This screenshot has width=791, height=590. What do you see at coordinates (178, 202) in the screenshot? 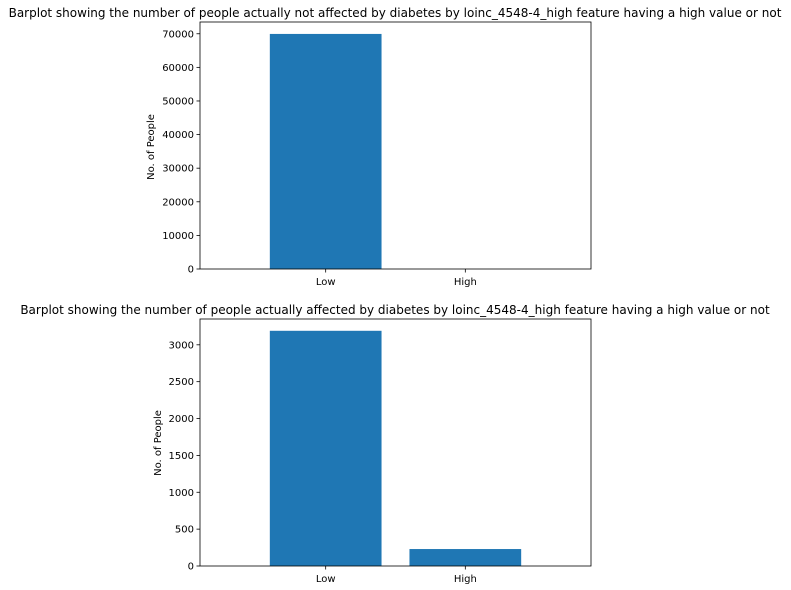
I see `y-tick-label: 20000` at bounding box center [178, 202].